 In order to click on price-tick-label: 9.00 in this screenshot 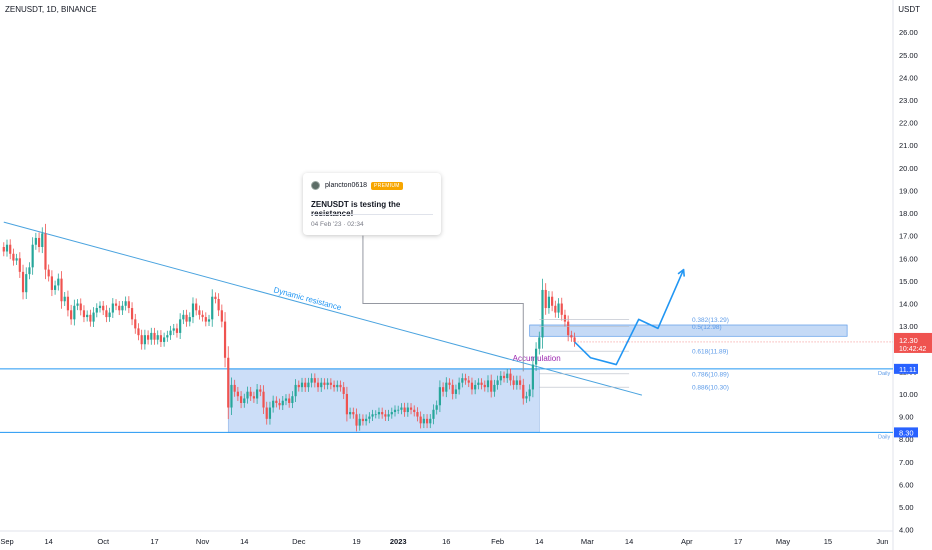, I will do `click(906, 417)`.